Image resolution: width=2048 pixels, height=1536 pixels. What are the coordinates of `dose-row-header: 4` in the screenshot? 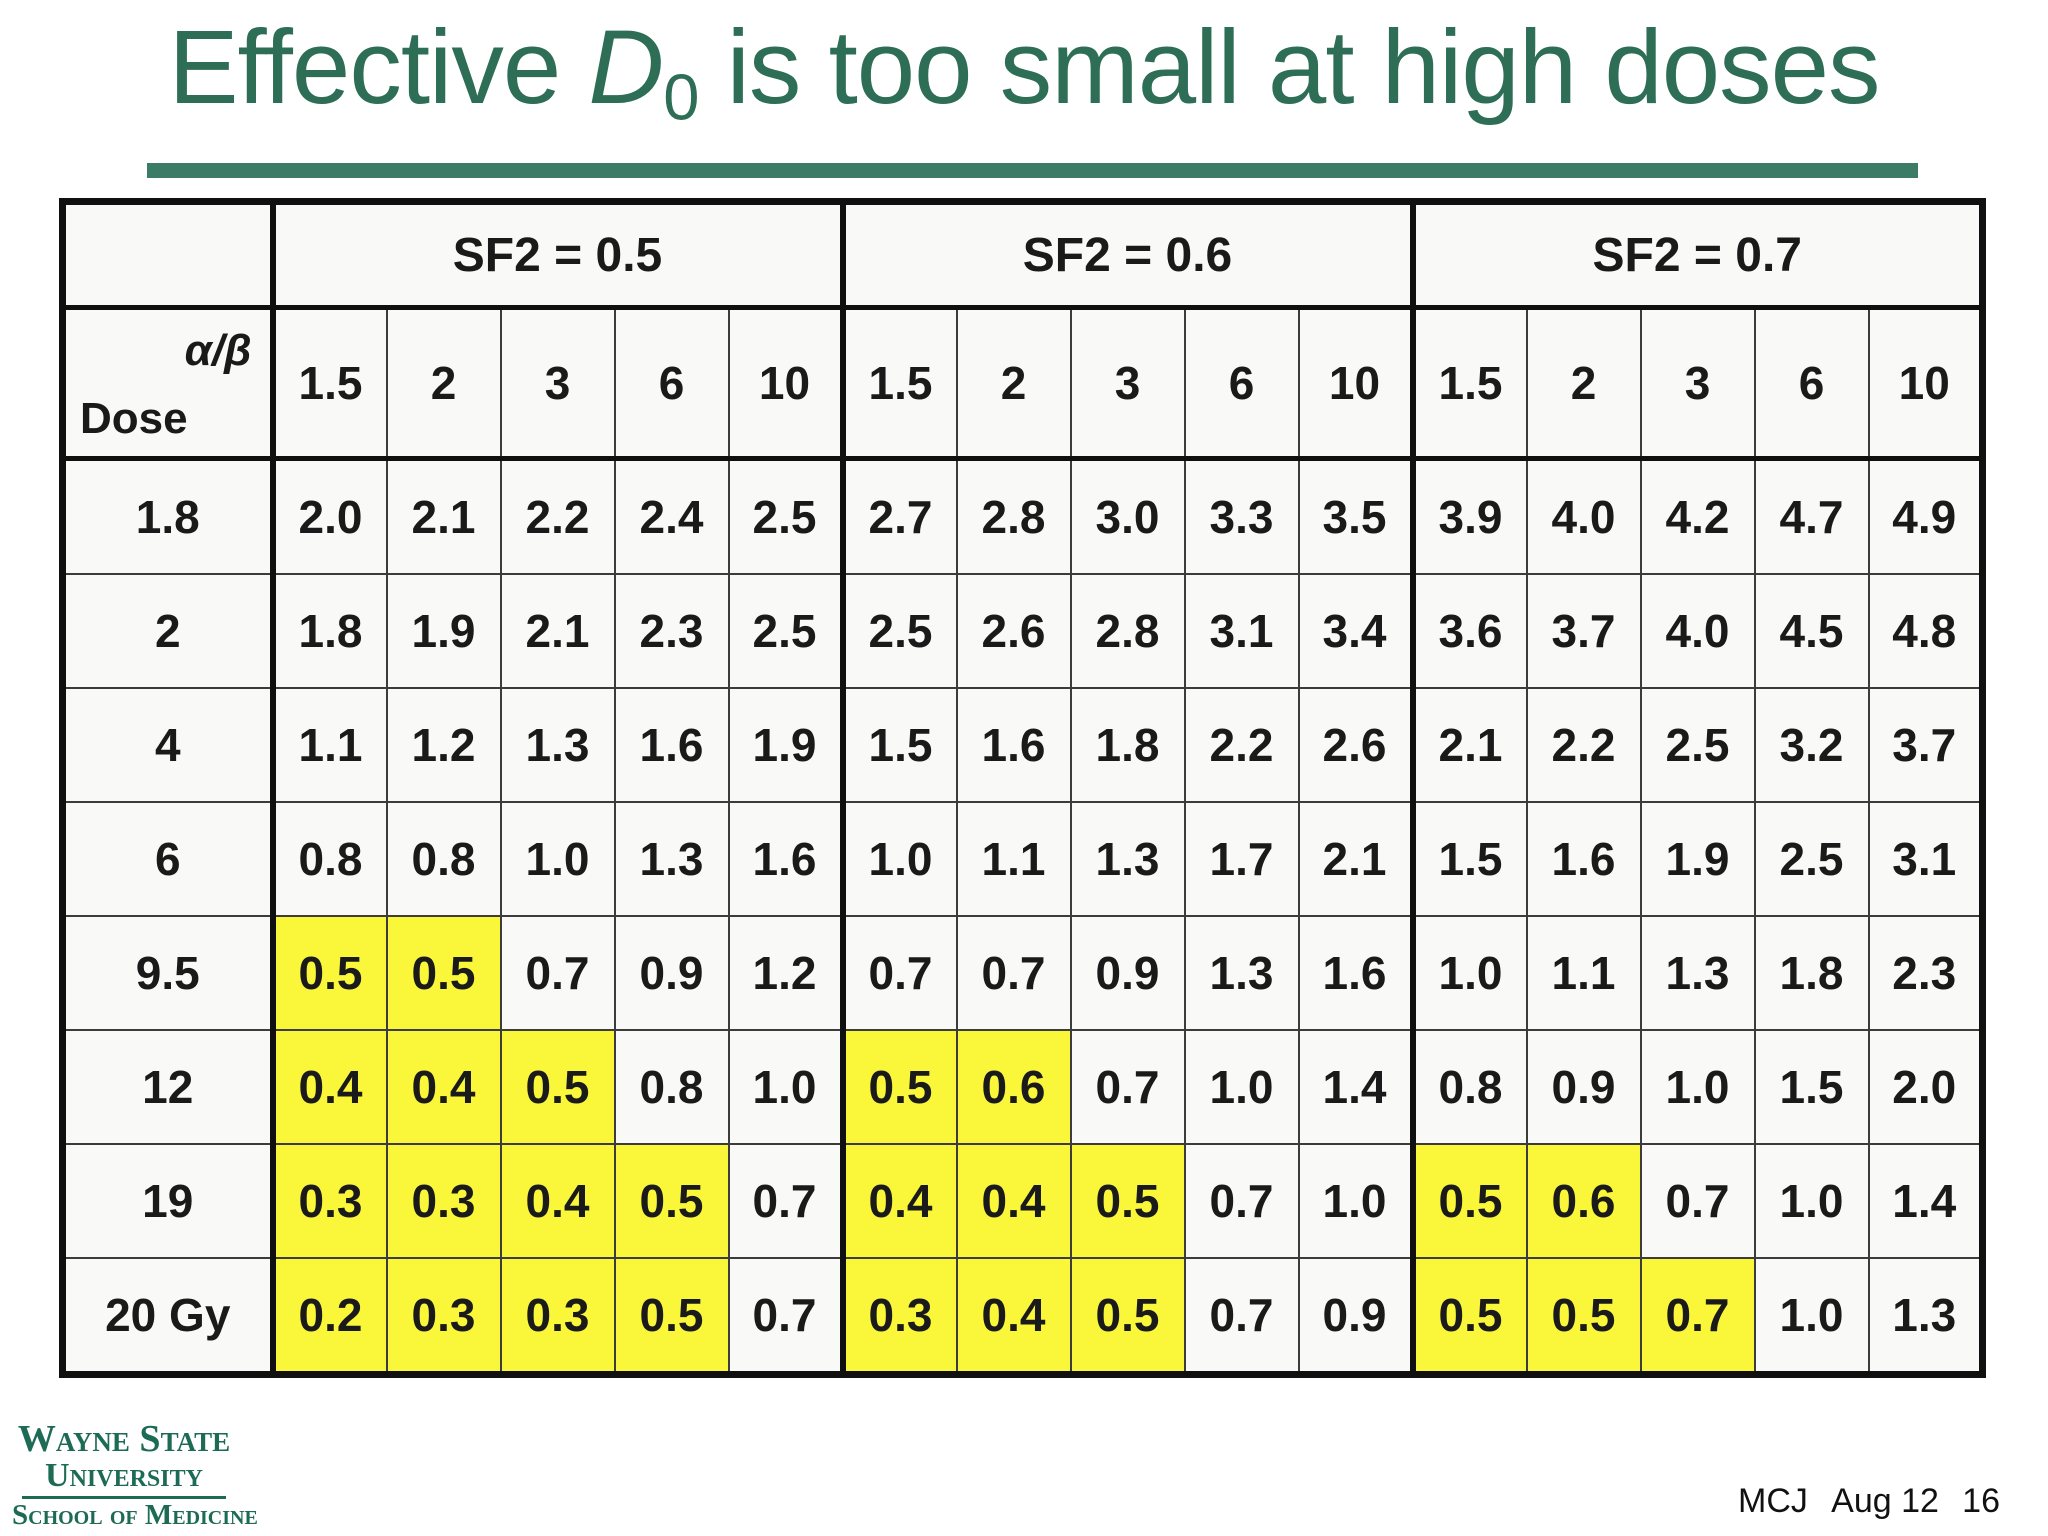 It's located at (167, 745).